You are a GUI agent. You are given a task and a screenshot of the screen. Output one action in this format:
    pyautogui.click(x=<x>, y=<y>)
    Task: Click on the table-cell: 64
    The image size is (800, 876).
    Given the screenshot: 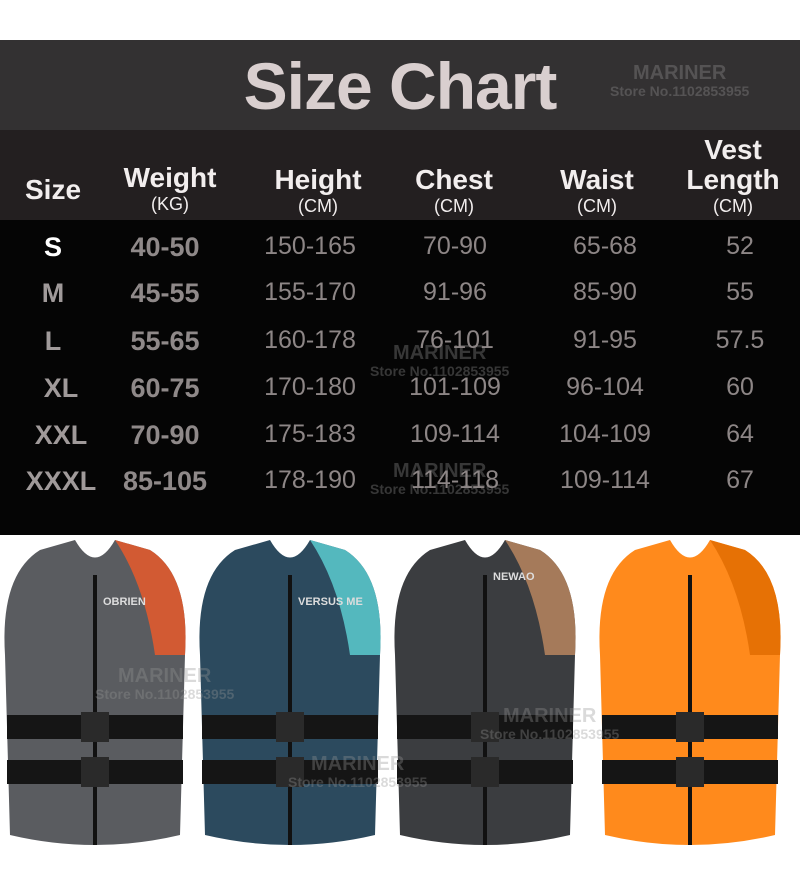 What is the action you would take?
    pyautogui.click(x=740, y=434)
    